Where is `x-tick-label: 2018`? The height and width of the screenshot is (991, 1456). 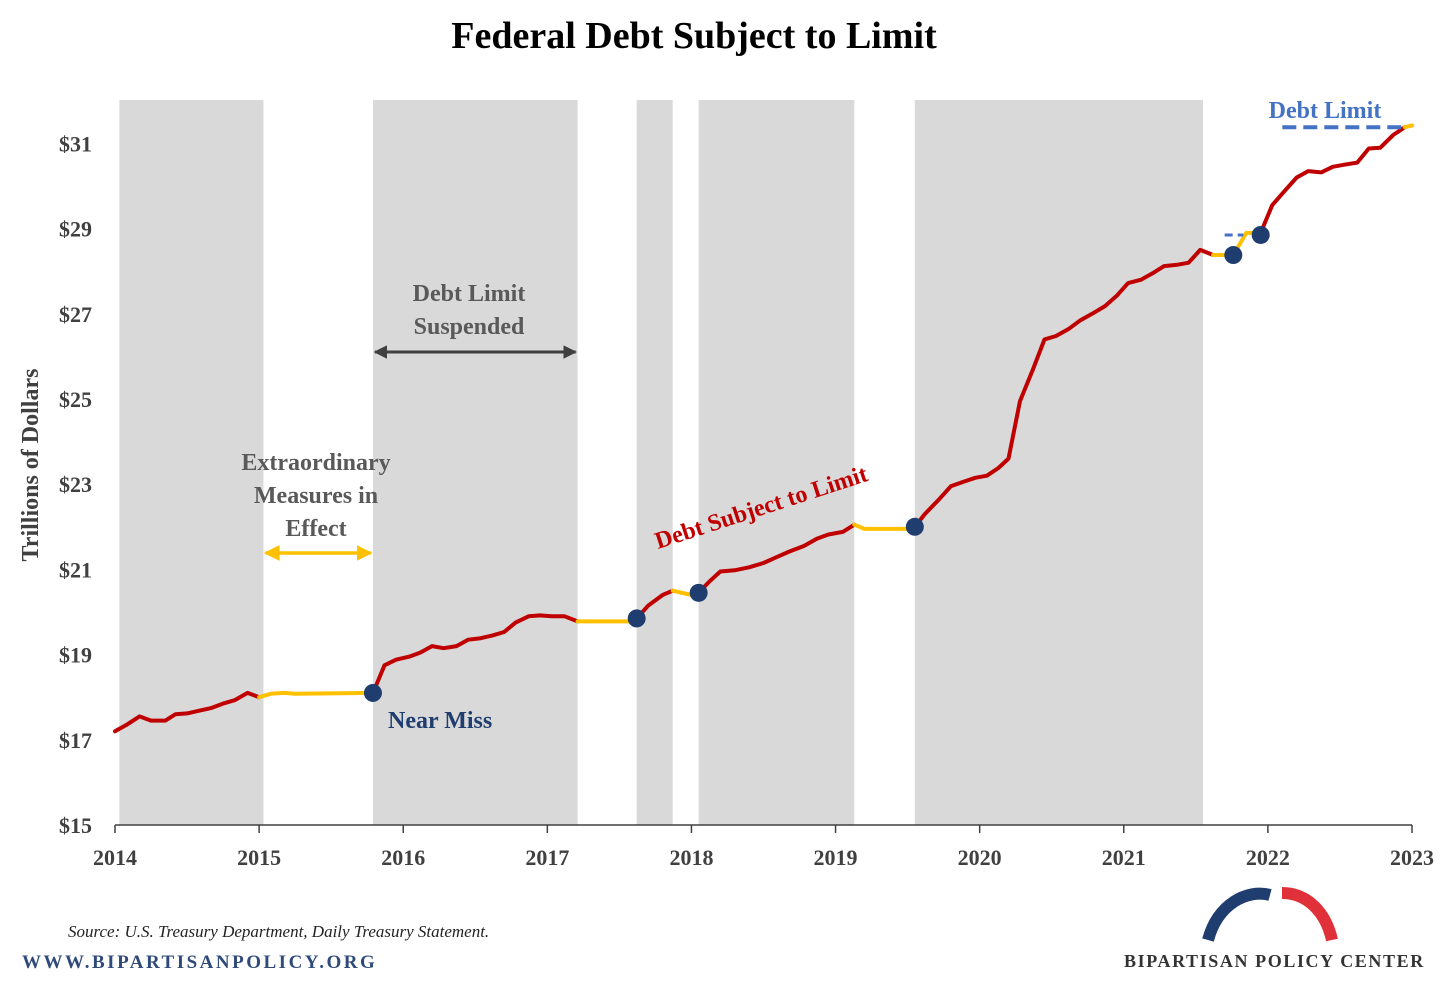
x-tick-label: 2018 is located at coordinates (691, 857).